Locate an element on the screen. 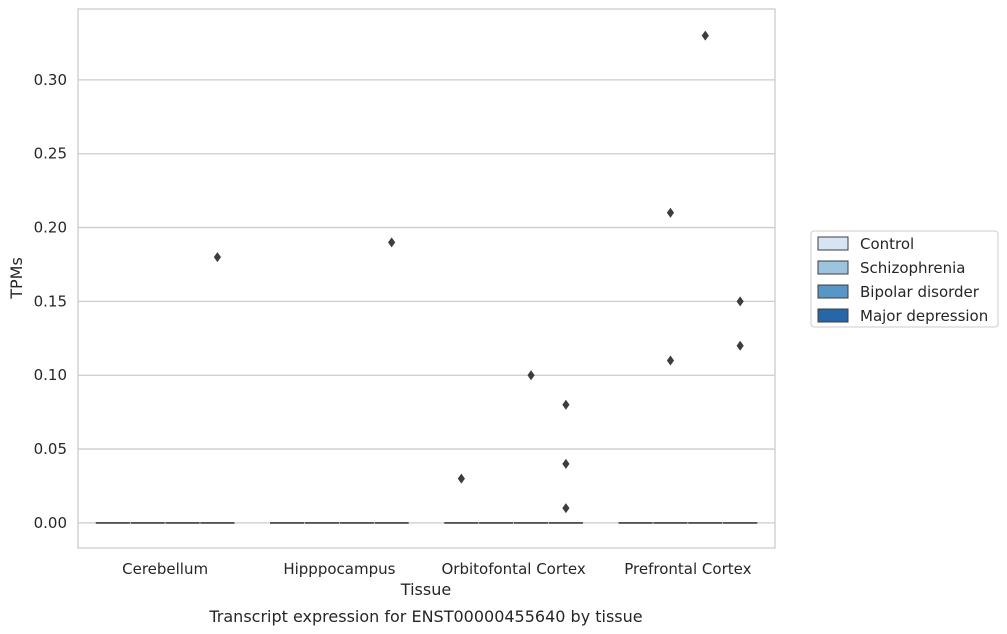 The height and width of the screenshot is (634, 1007). y-tick-label: 0.15 is located at coordinates (50, 301).